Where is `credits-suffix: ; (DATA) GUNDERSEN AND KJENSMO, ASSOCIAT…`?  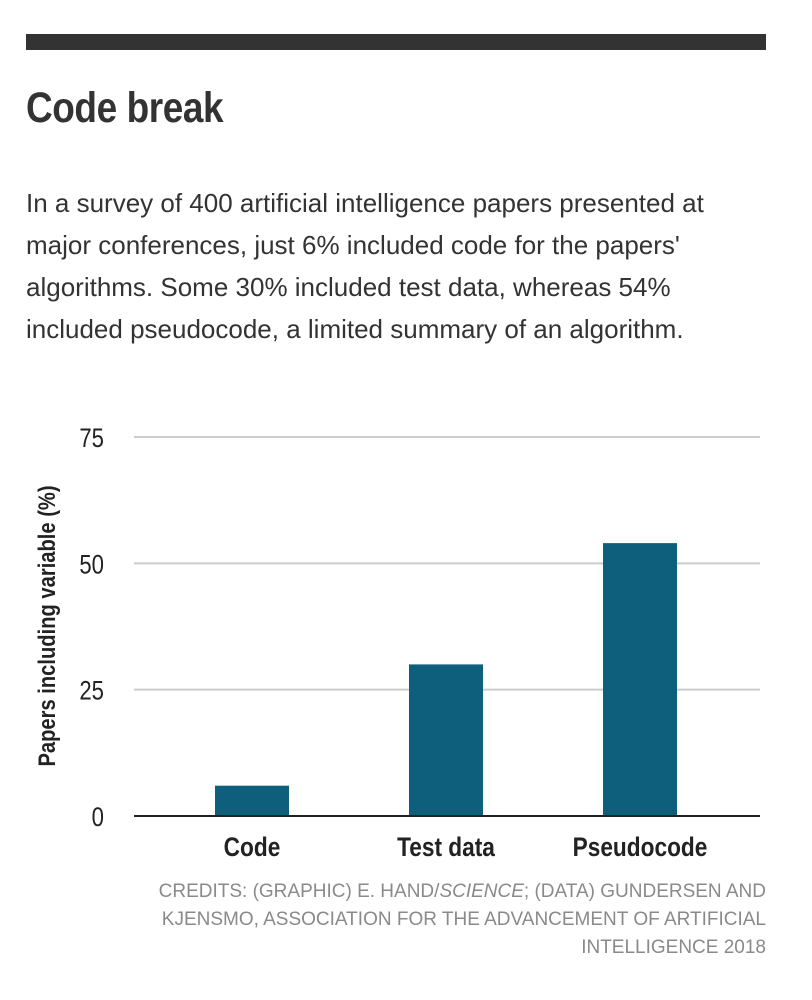 credits-suffix: ; (DATA) GUNDERSEN AND KJENSMO, ASSOCIAT… is located at coordinates (463, 919).